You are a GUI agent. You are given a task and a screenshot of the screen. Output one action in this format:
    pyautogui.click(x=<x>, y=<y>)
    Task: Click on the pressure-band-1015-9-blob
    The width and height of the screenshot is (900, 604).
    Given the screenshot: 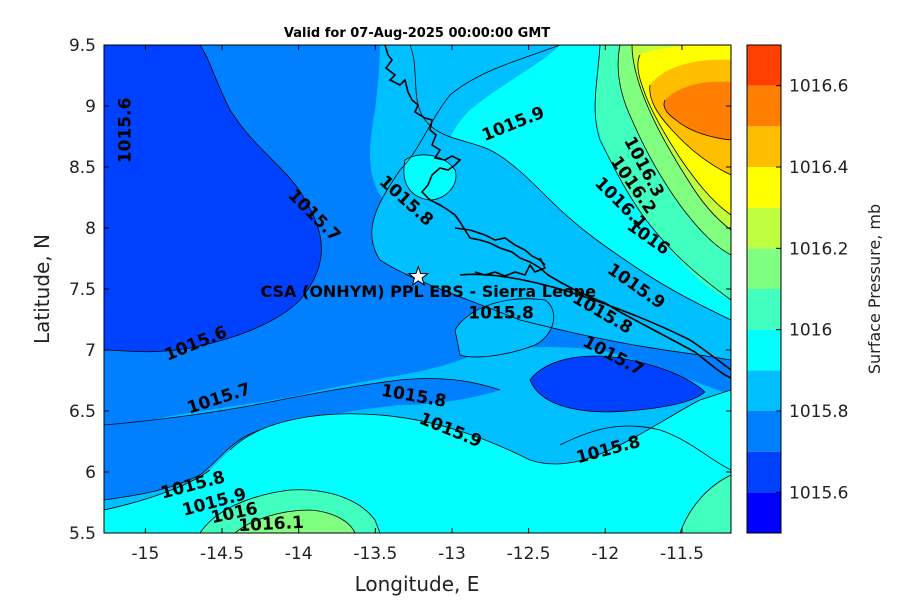 What is the action you would take?
    pyautogui.click(x=429, y=177)
    